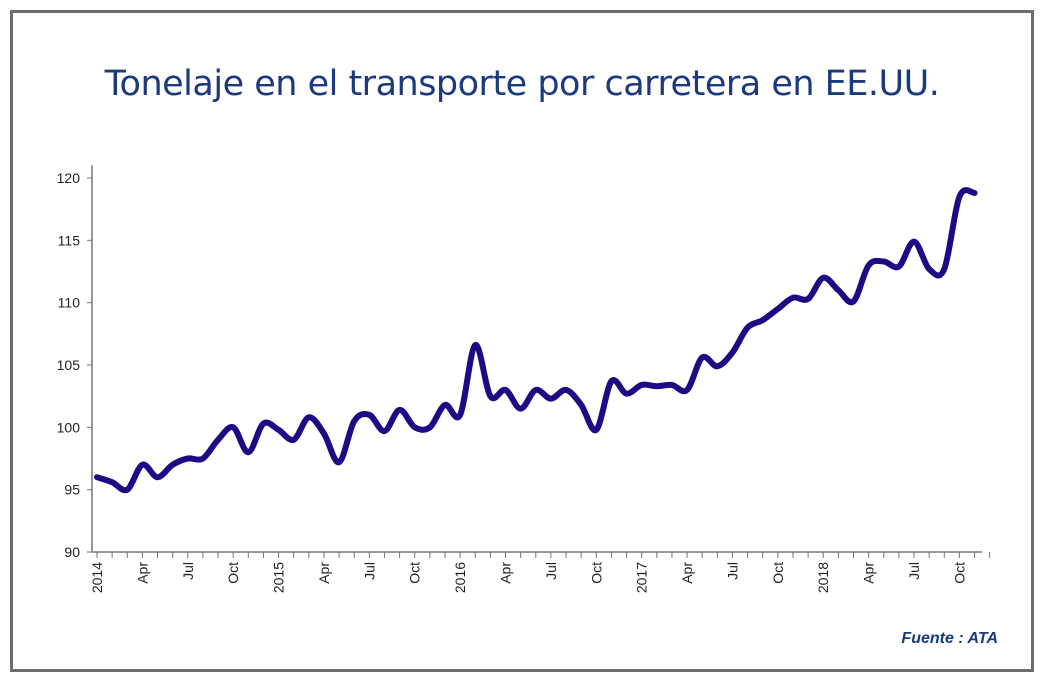 This screenshot has width=1044, height=683. Describe the element at coordinates (642, 577) in the screenshot. I see `x-tick-label: 2017` at that location.